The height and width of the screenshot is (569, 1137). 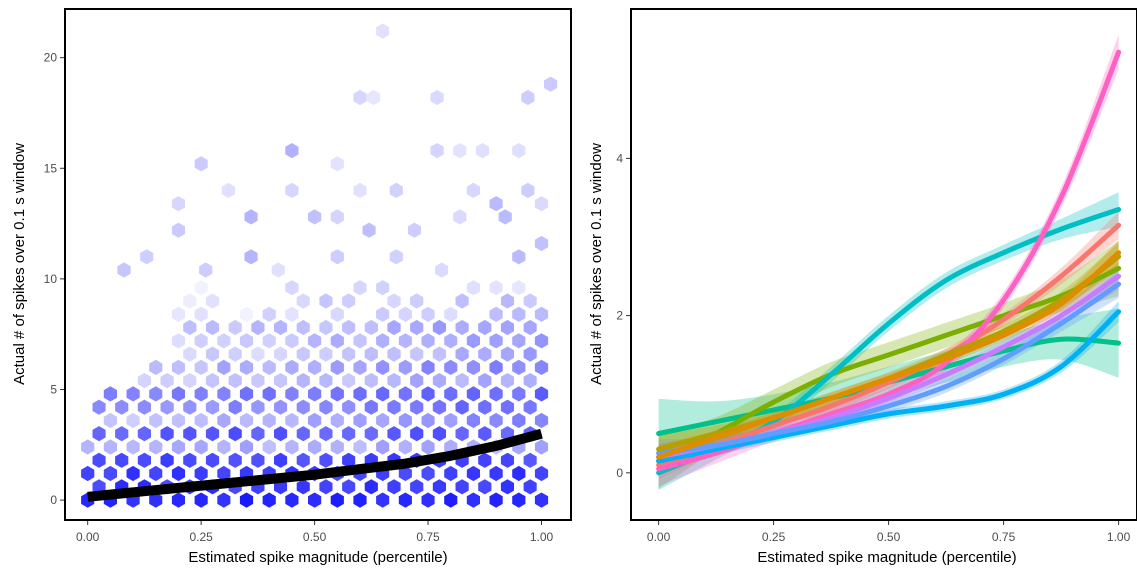 I want to click on y-tick-label: 10, so click(x=51, y=279).